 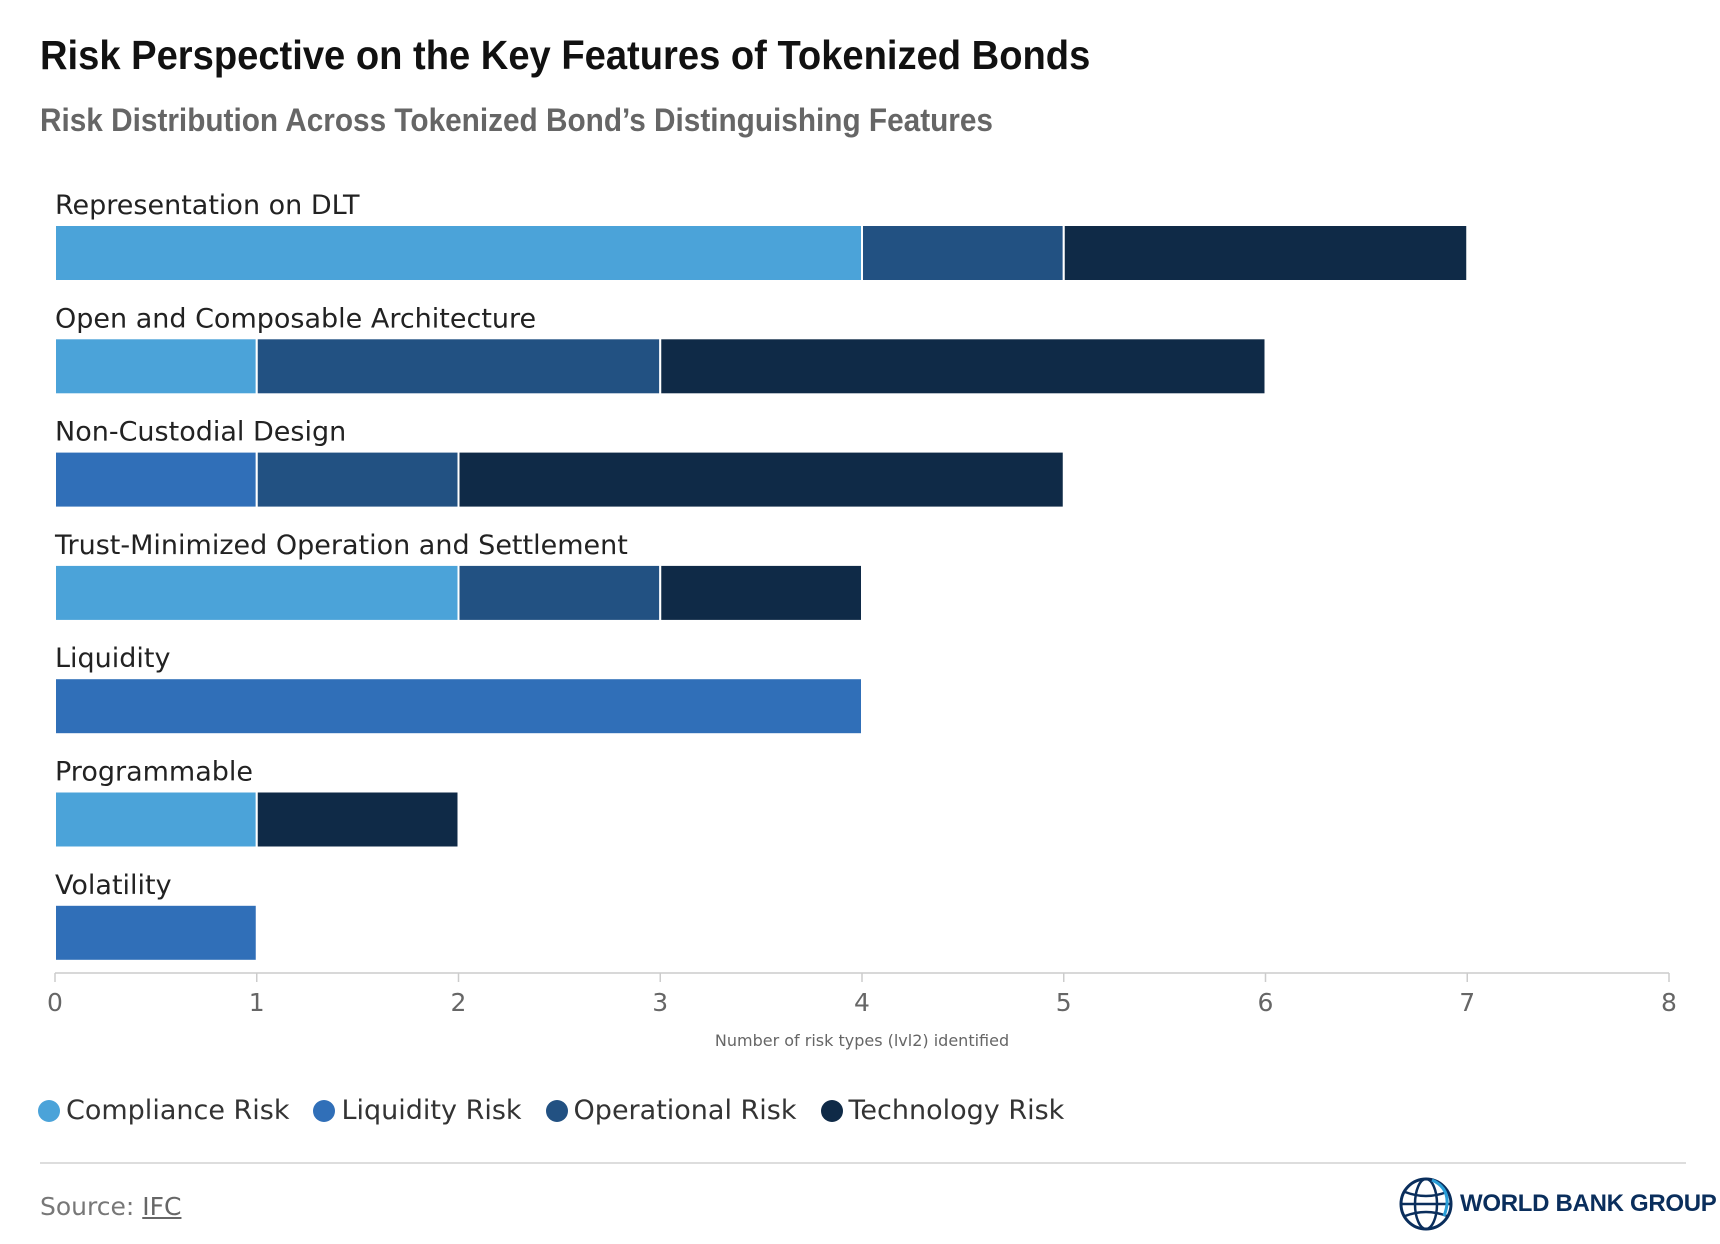 I want to click on x-tick-label: 7, so click(x=1467, y=1002).